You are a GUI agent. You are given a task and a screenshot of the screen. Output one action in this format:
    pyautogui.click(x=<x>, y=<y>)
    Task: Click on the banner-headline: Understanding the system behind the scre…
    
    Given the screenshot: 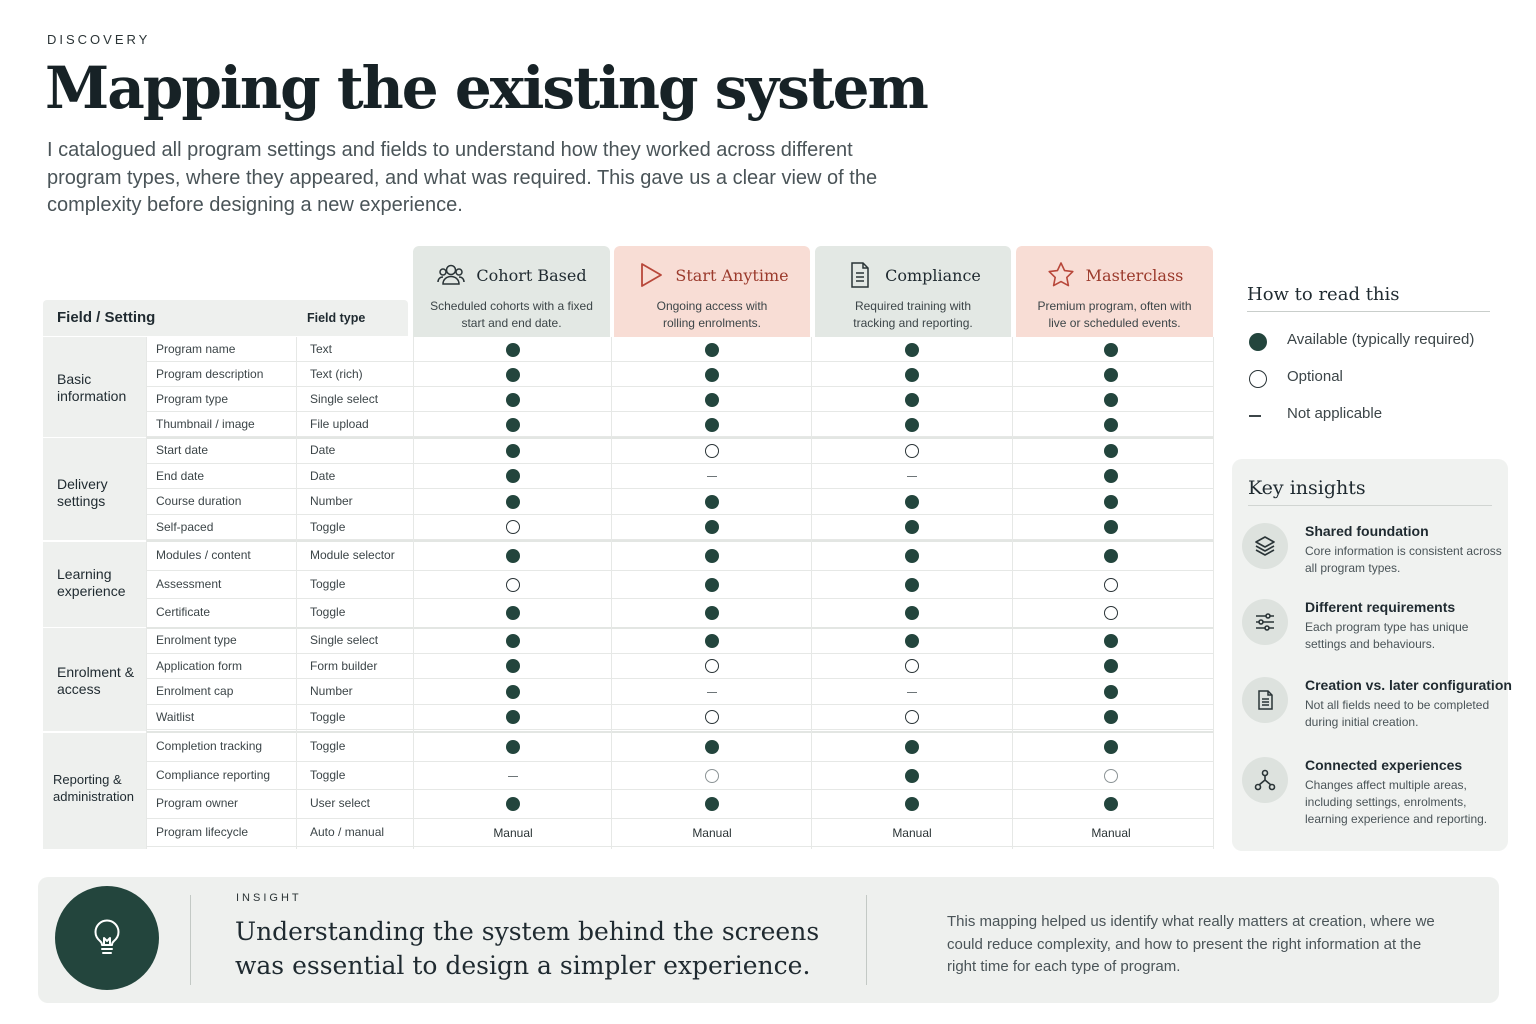 What is the action you would take?
    pyautogui.click(x=527, y=948)
    